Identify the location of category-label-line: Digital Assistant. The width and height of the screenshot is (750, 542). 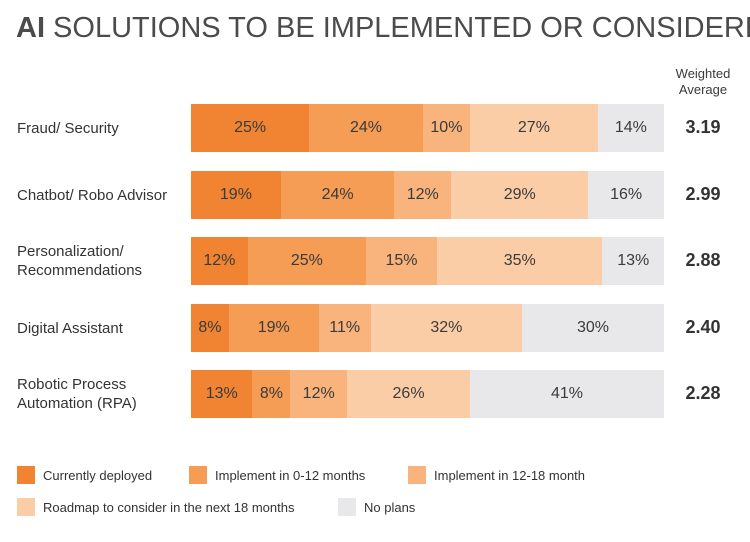
(70, 328).